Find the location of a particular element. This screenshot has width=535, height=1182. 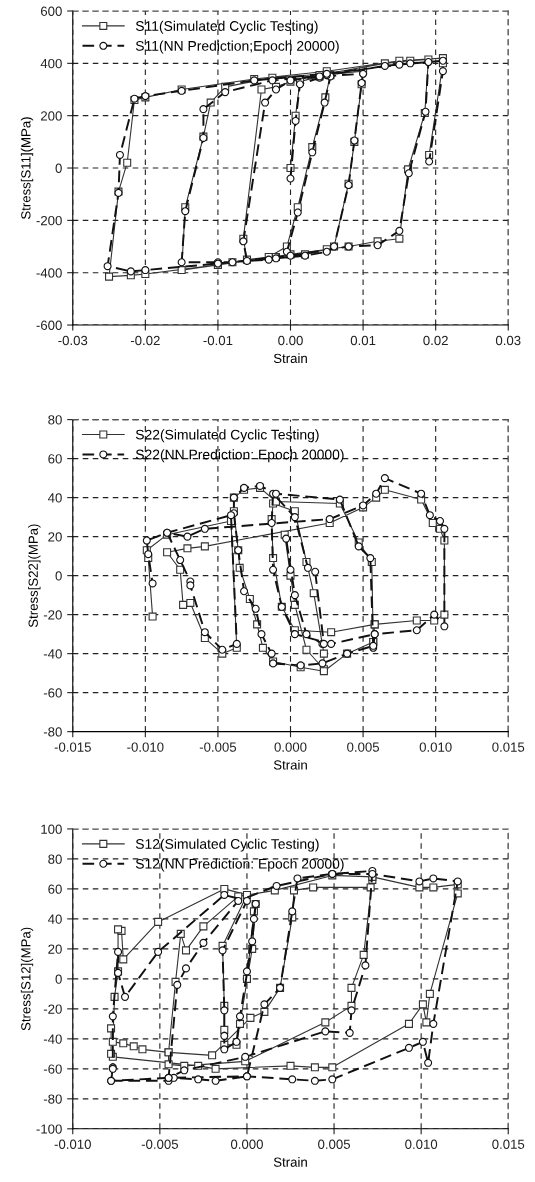

legend-label: S11(Simulated Cyclic Testing) is located at coordinates (226, 27).